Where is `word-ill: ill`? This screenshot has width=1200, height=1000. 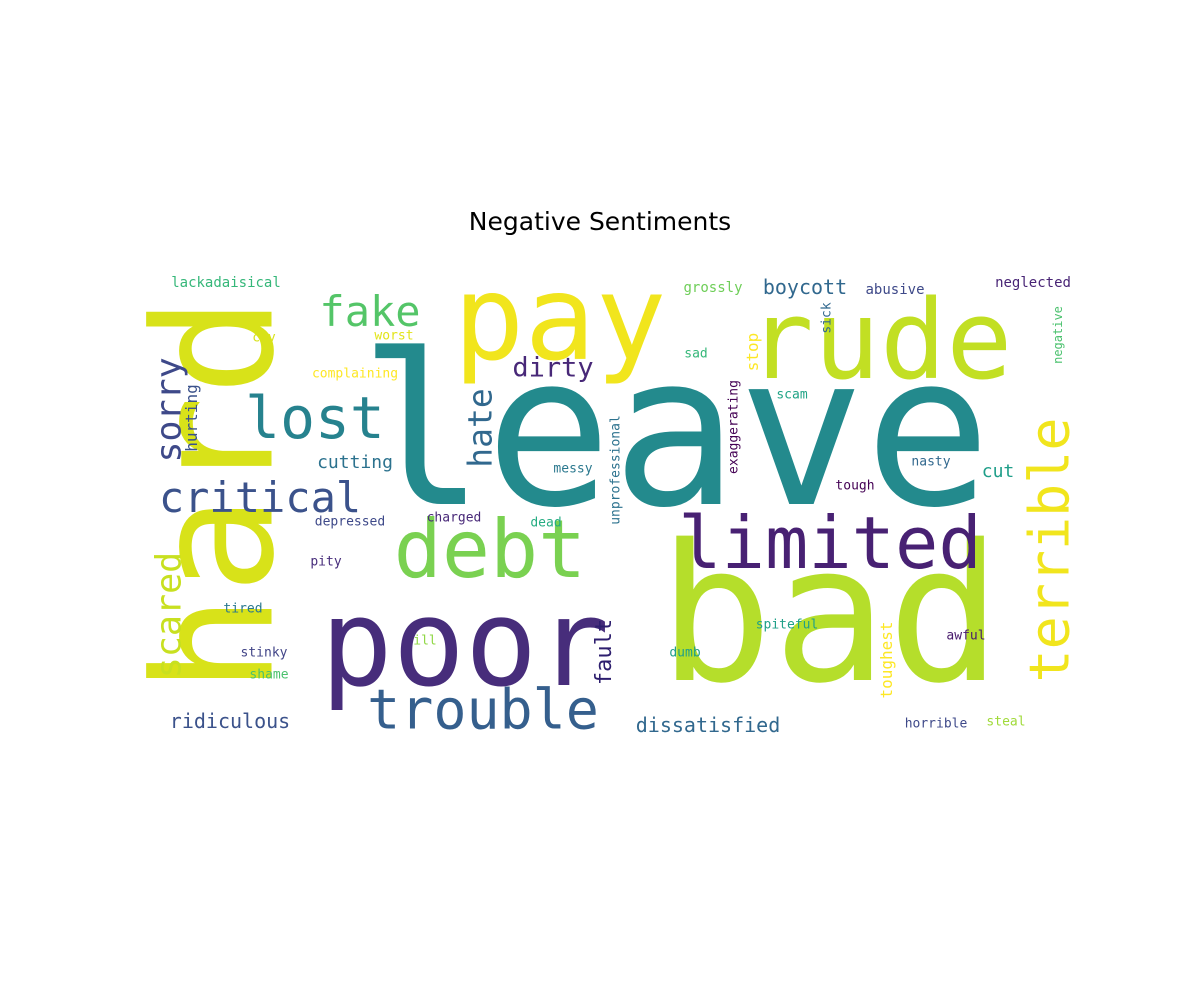
word-ill: ill is located at coordinates (425, 641).